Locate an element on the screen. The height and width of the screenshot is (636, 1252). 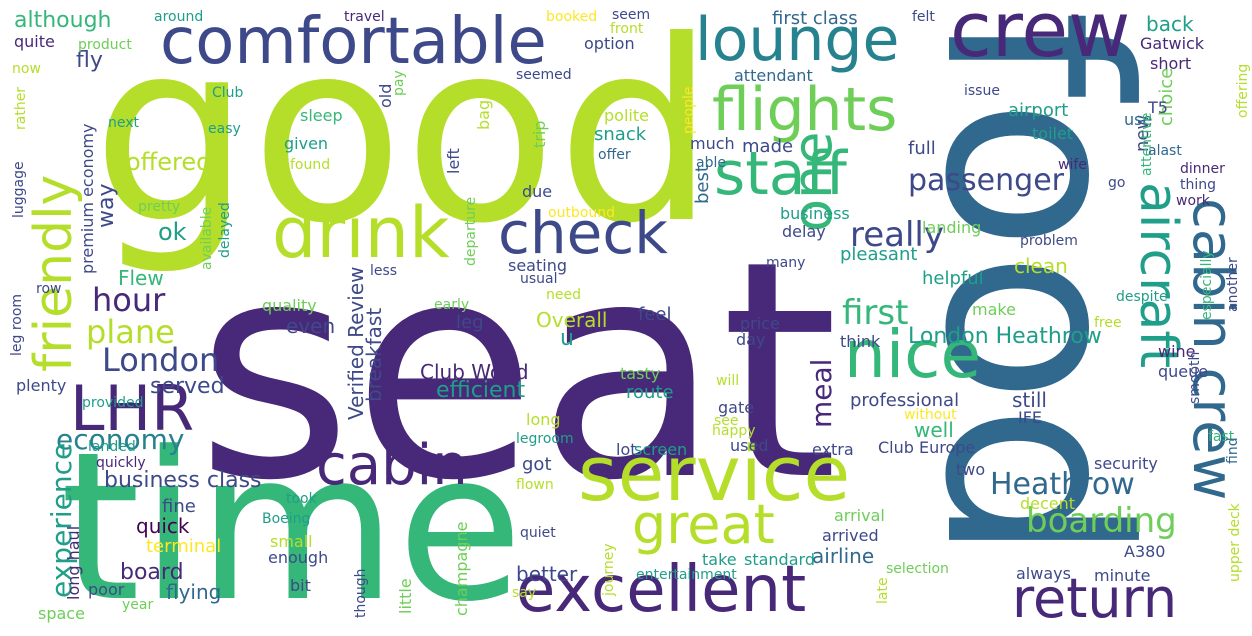
word-queue: queue is located at coordinates (1183, 371).